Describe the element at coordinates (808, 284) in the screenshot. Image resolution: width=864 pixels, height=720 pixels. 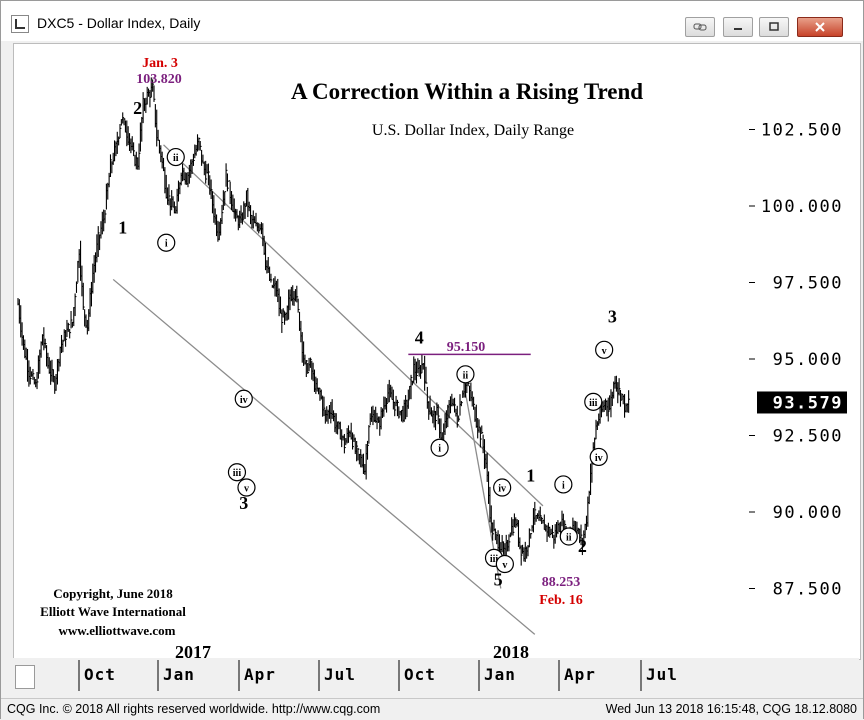
I see `y-tick-label: 97.500` at that location.